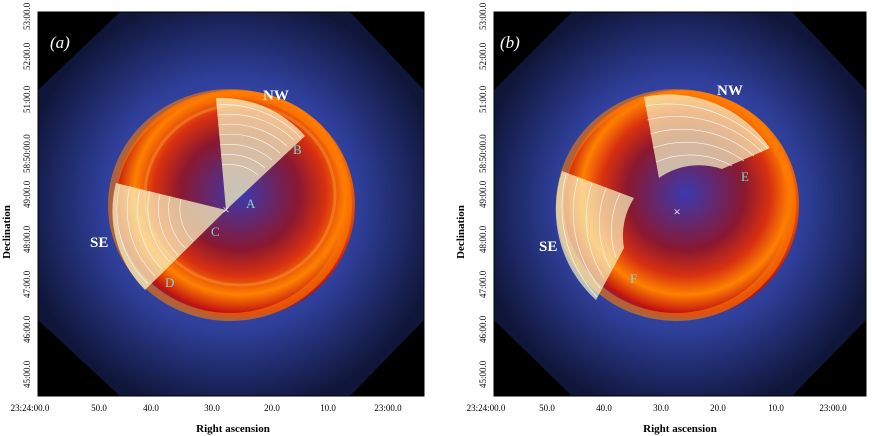 The width and height of the screenshot is (872, 436). What do you see at coordinates (60, 42) in the screenshot?
I see `panel-label: (a)` at bounding box center [60, 42].